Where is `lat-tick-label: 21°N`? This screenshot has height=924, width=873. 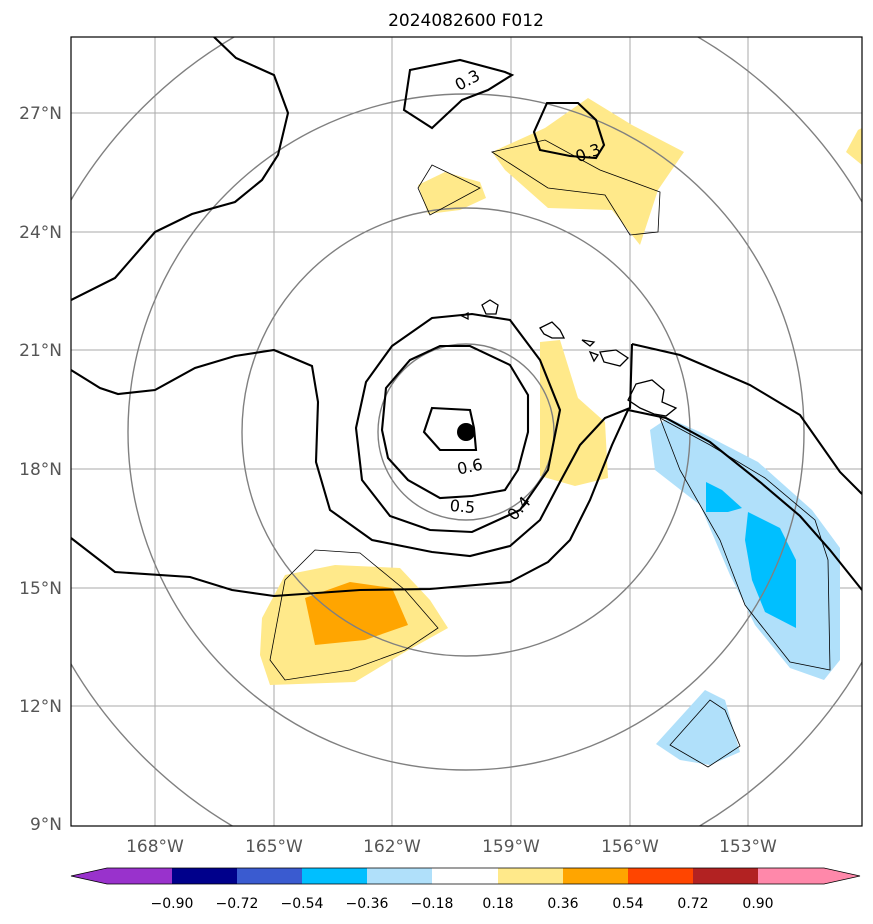
lat-tick-label: 21°N is located at coordinates (40, 351).